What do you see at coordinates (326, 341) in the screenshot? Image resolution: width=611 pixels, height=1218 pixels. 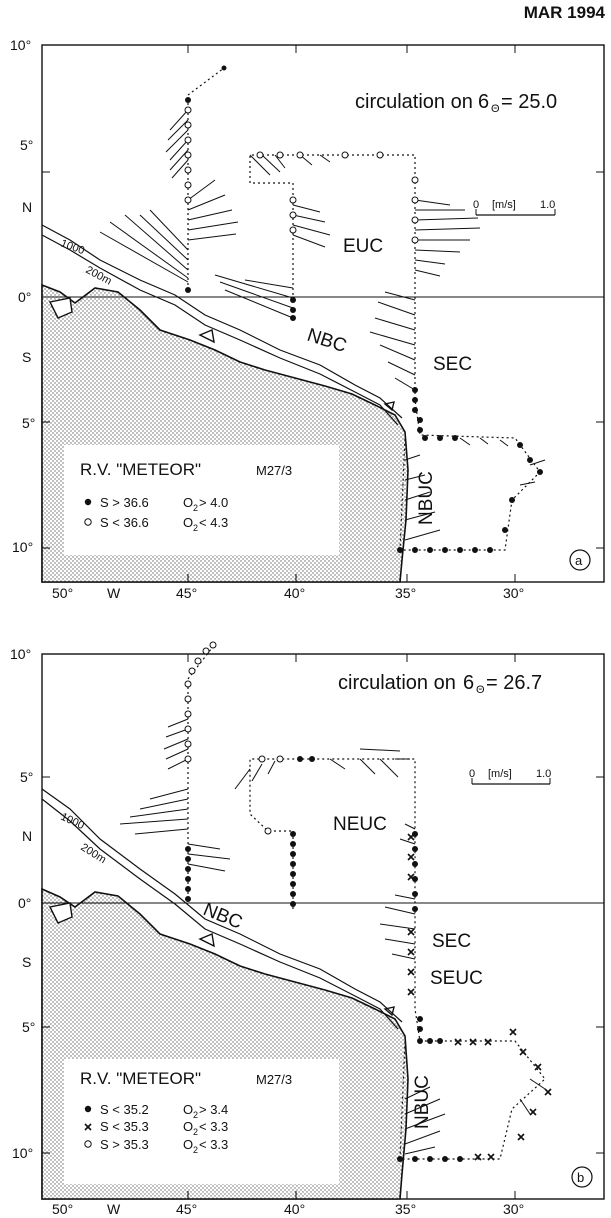 I see `current-label-nbc: NBC` at bounding box center [326, 341].